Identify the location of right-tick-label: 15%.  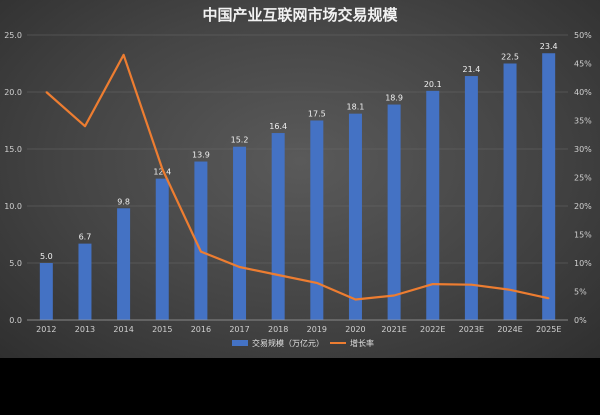
(583, 235).